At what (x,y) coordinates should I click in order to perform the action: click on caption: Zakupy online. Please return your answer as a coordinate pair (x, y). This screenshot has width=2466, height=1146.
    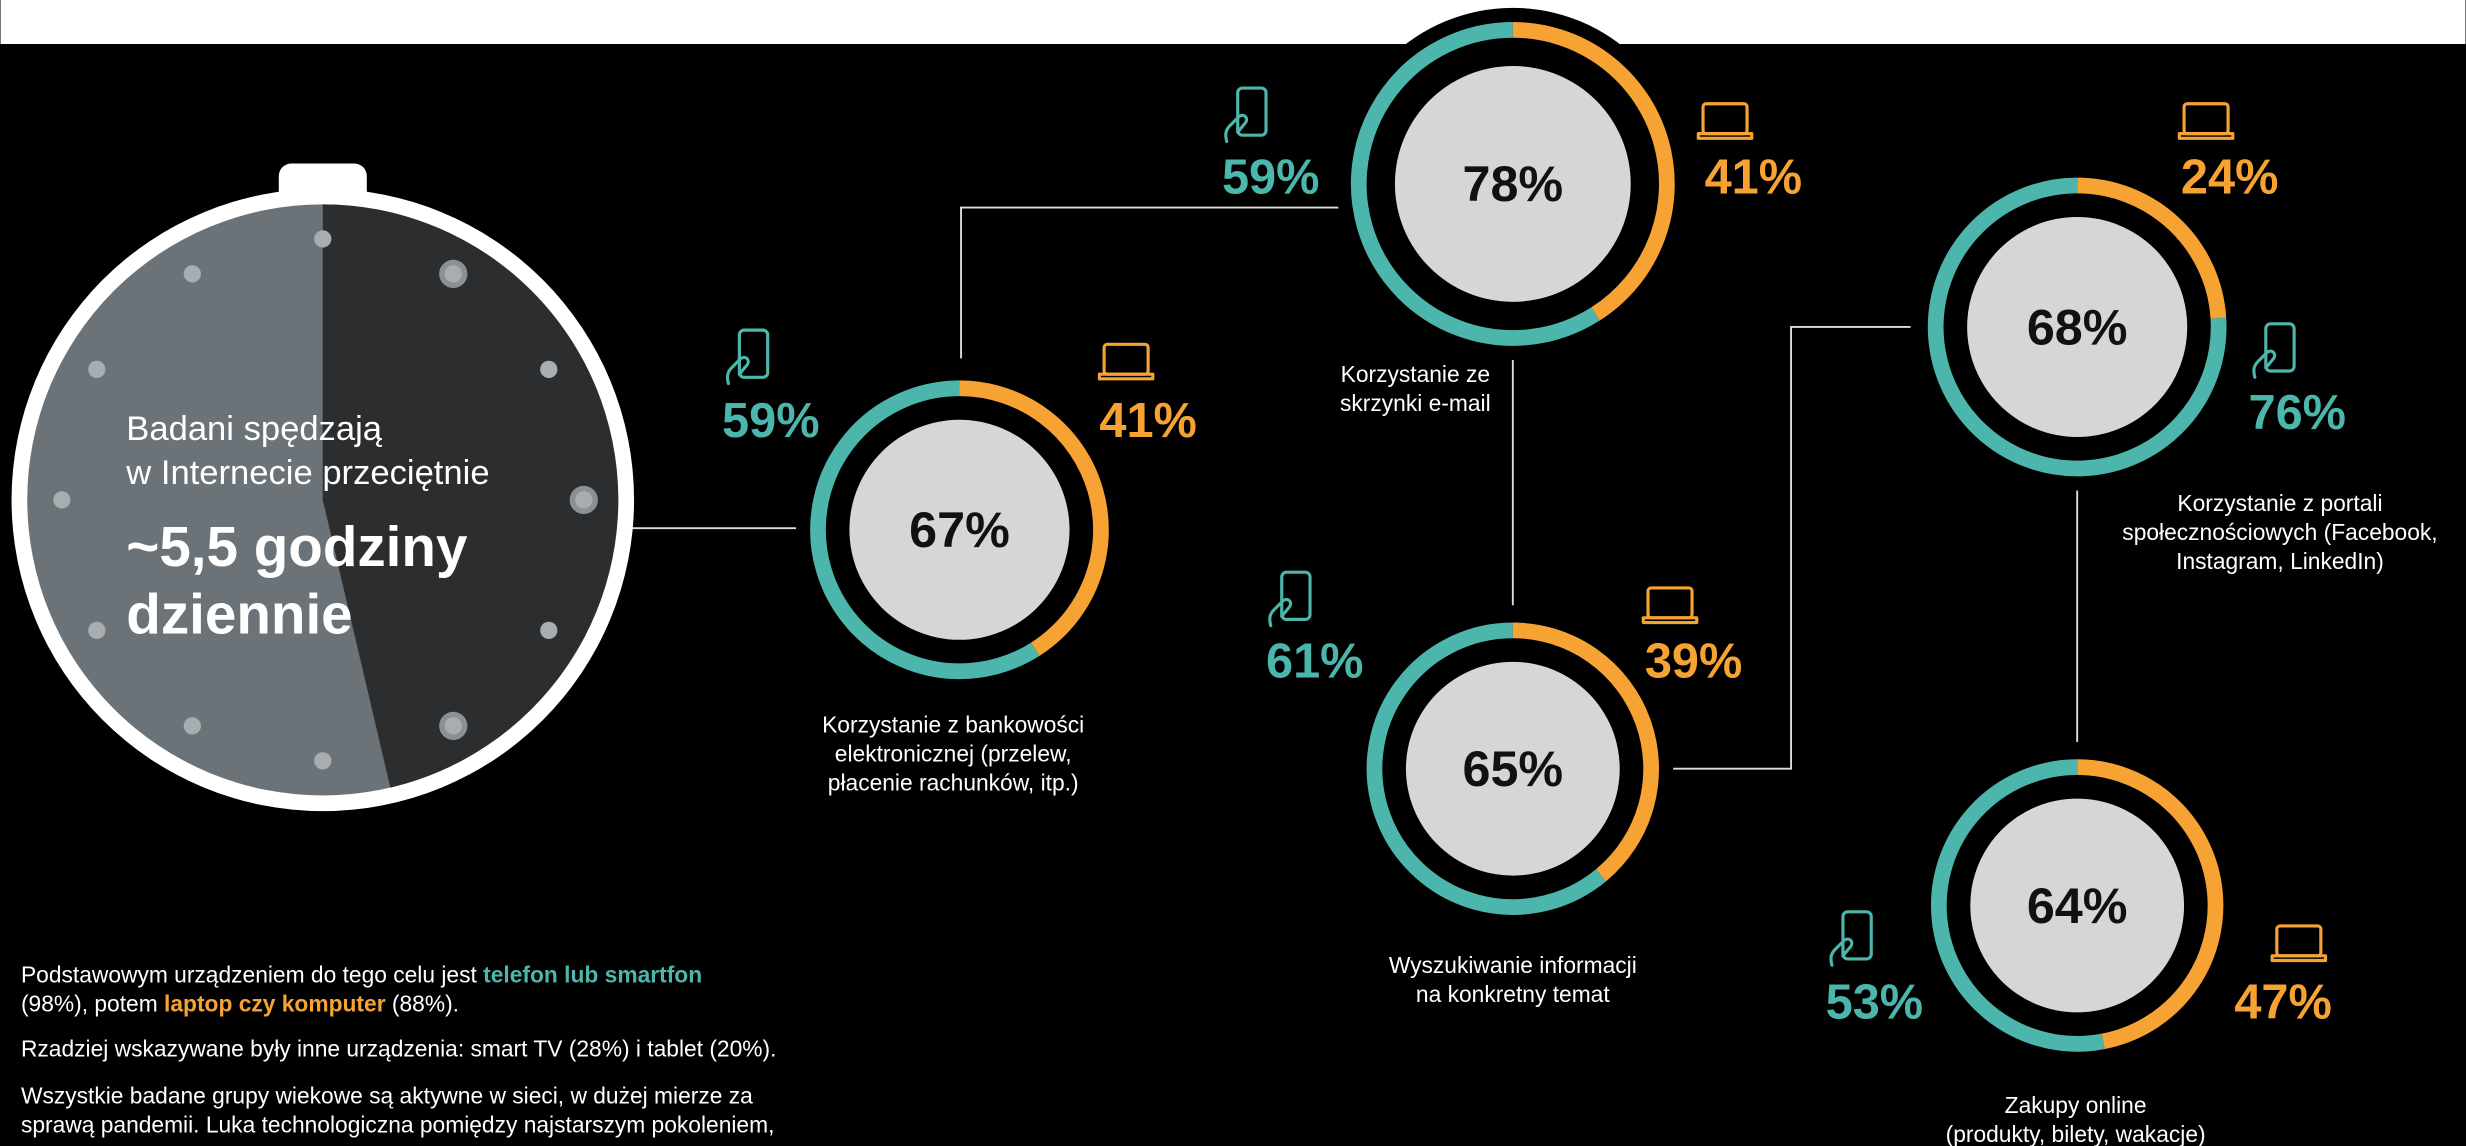
    Looking at the image, I should click on (2076, 1105).